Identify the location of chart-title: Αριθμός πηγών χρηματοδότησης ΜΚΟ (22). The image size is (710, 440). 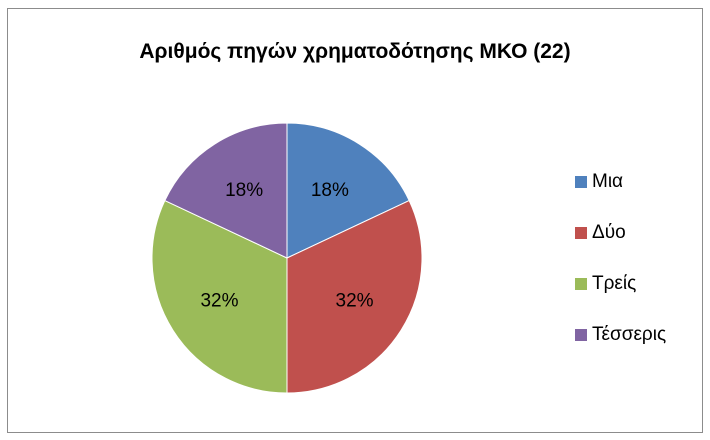
(355, 51).